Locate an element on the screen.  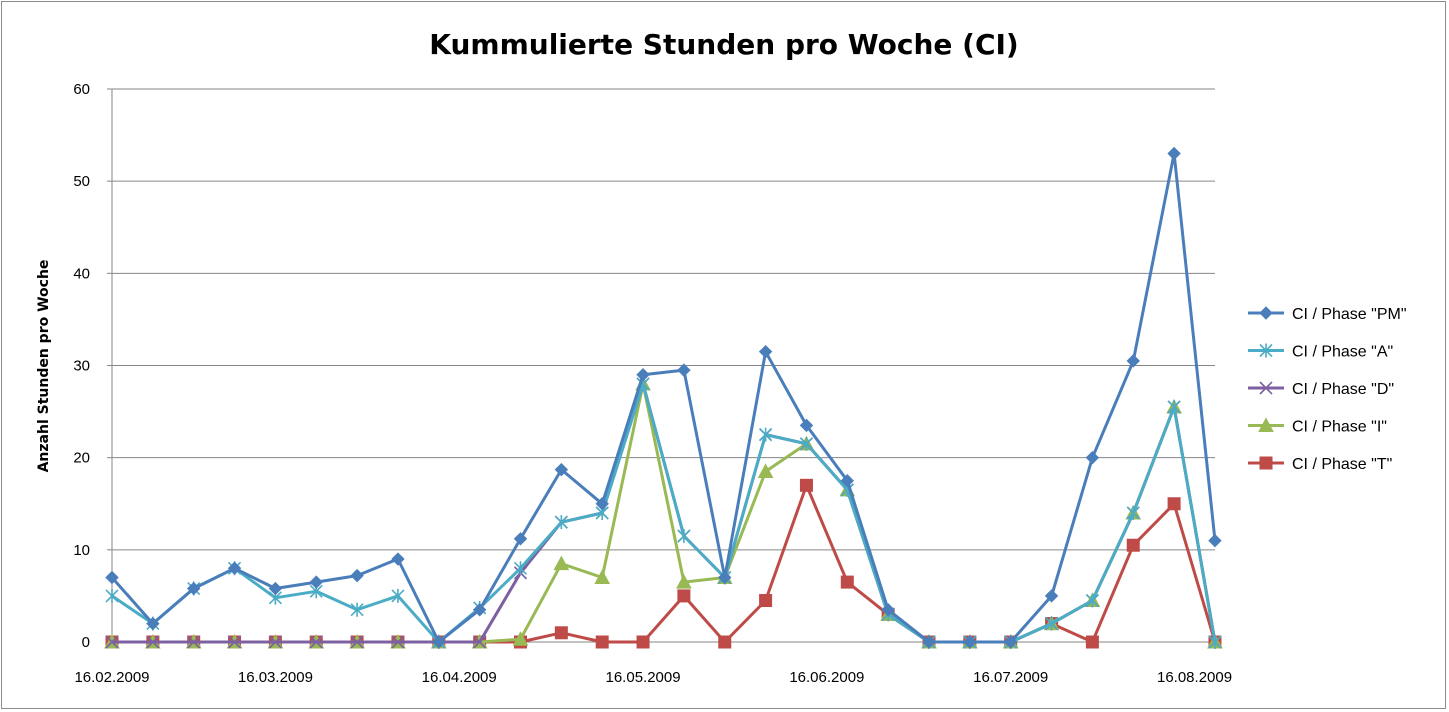
x-tick-label: 16.04.2009 is located at coordinates (459, 677).